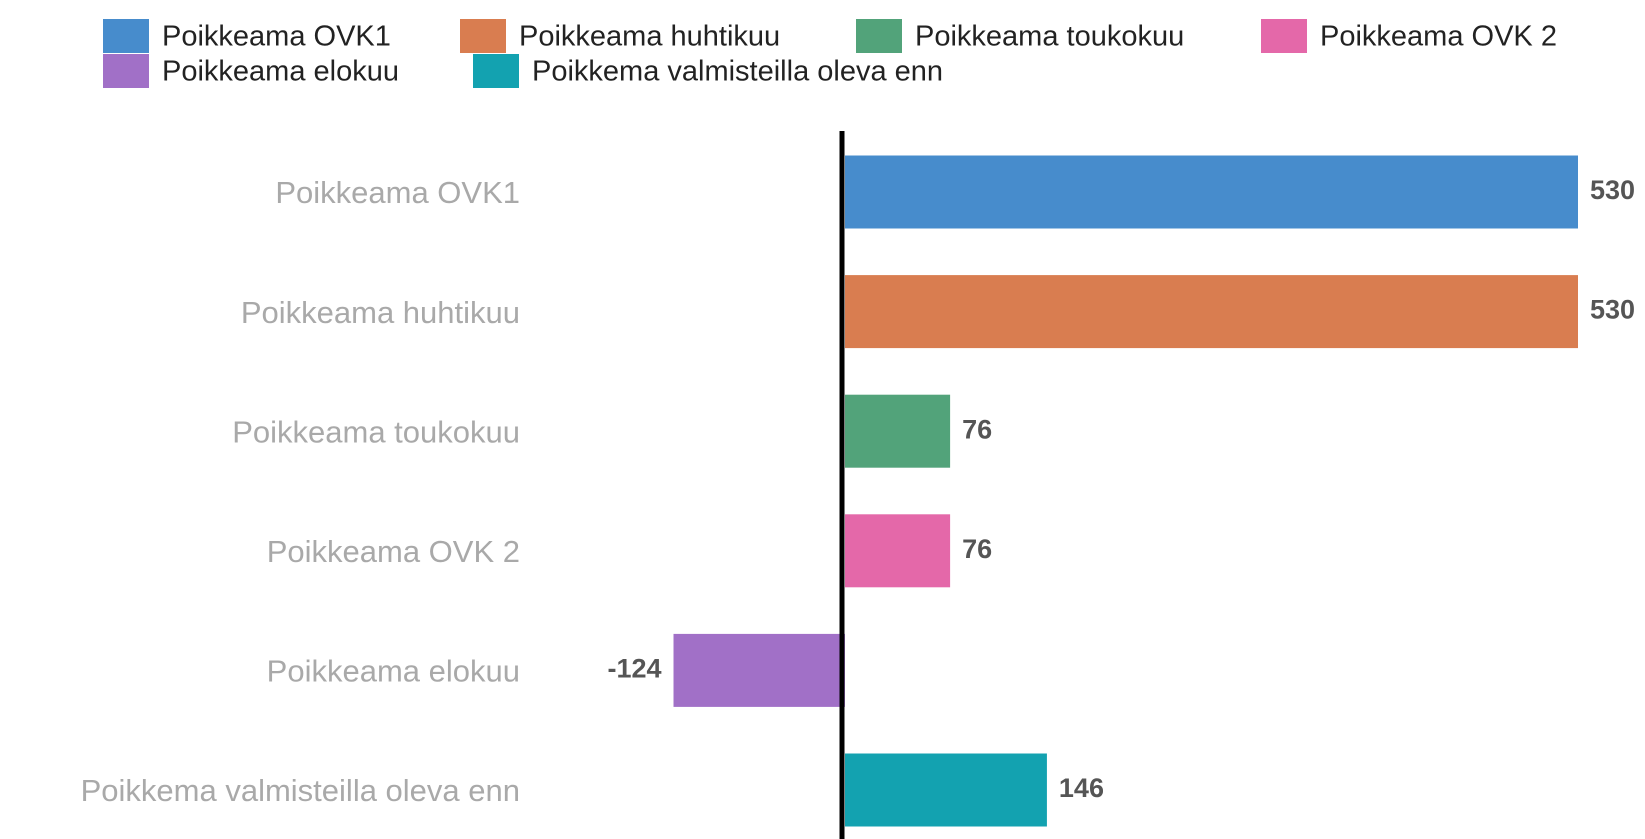  What do you see at coordinates (649, 37) in the screenshot?
I see `legend-label: Poikkeama huhtikuu` at bounding box center [649, 37].